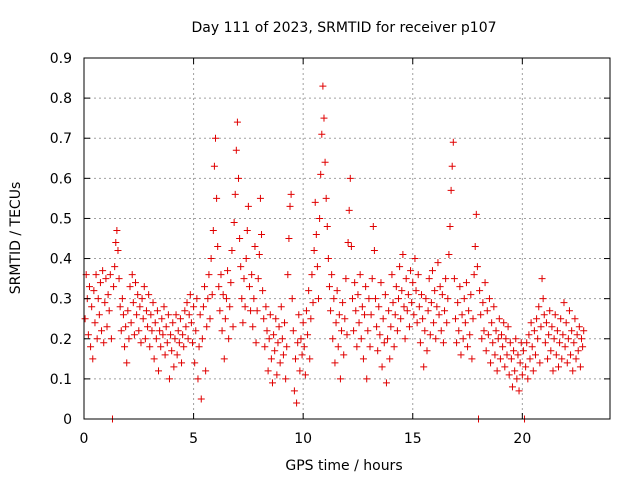  What do you see at coordinates (67, 420) in the screenshot?
I see `y-tick-label: 0` at bounding box center [67, 420].